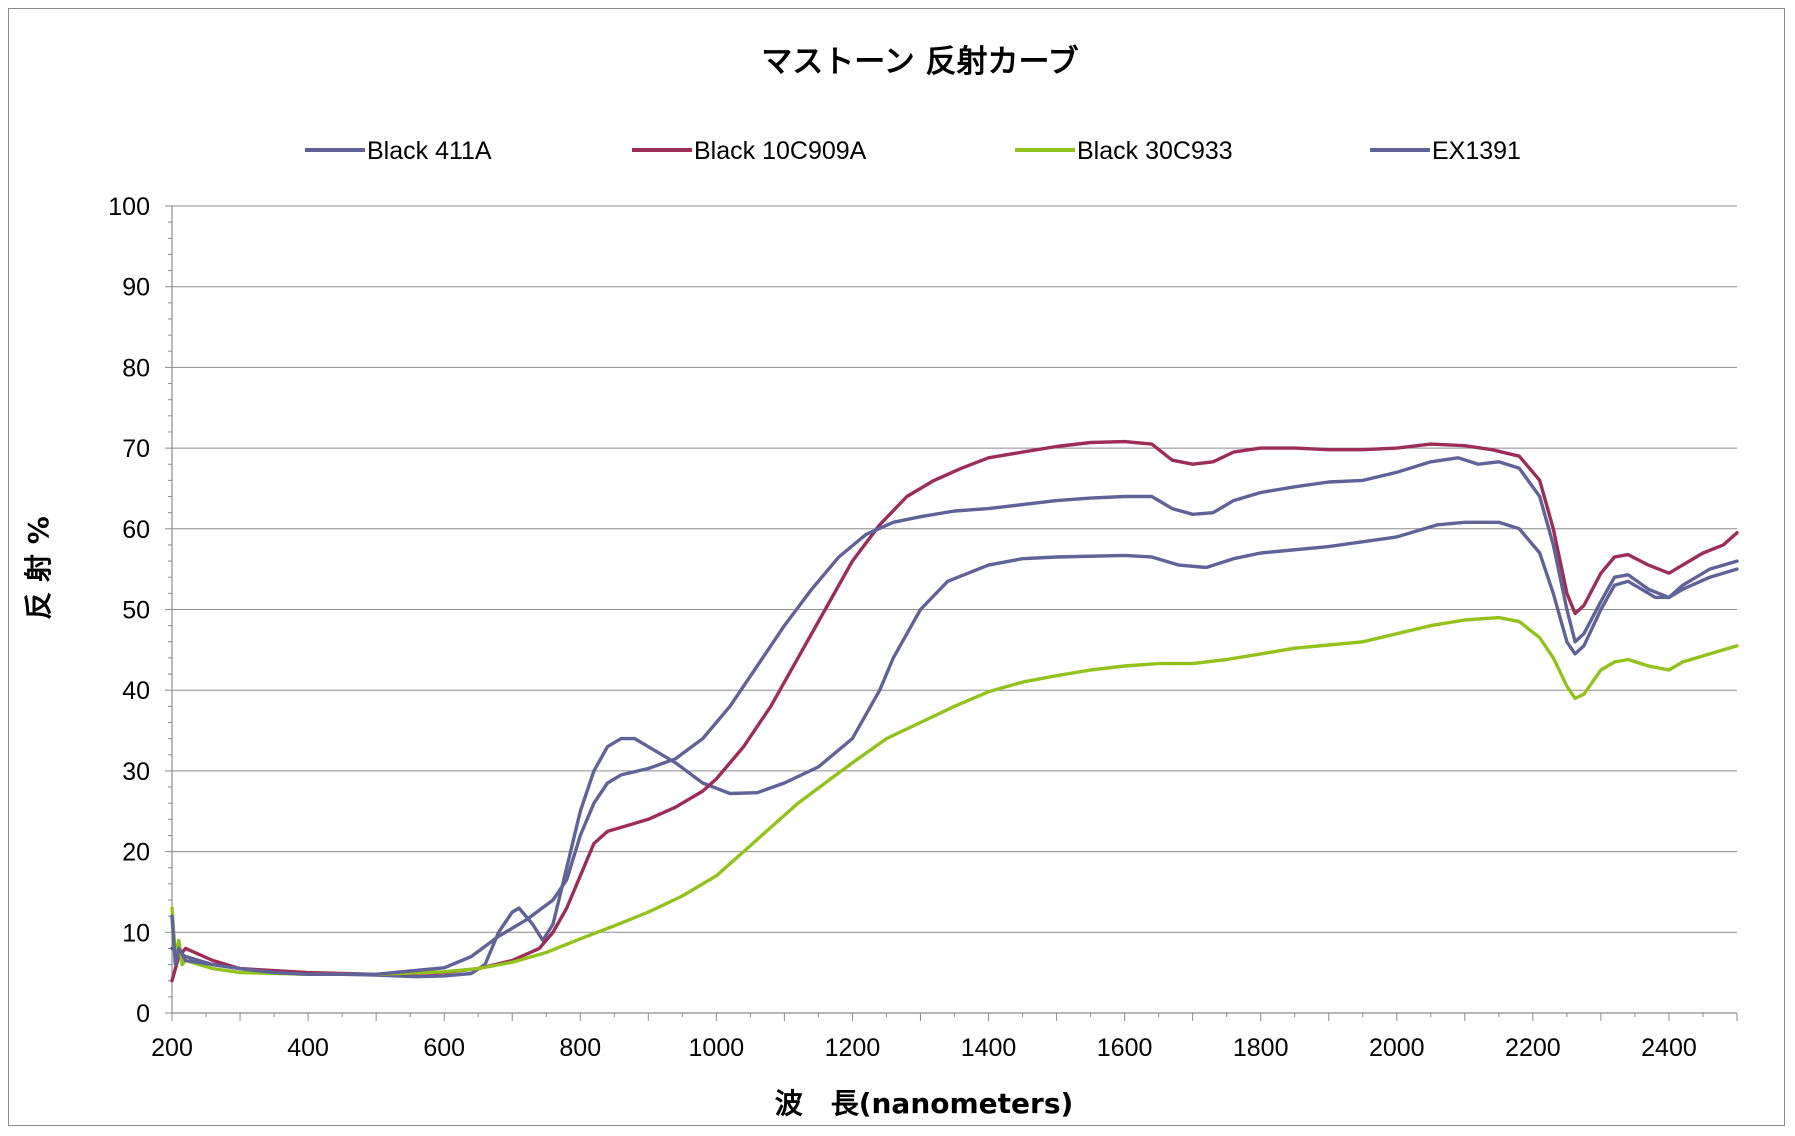  I want to click on x-tick-label-1600: 1600, so click(1125, 1048).